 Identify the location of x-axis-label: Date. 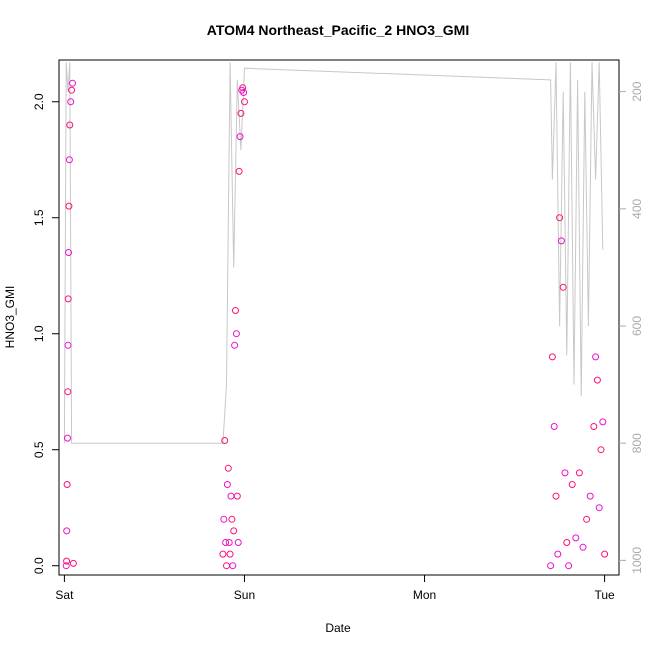
(338, 628).